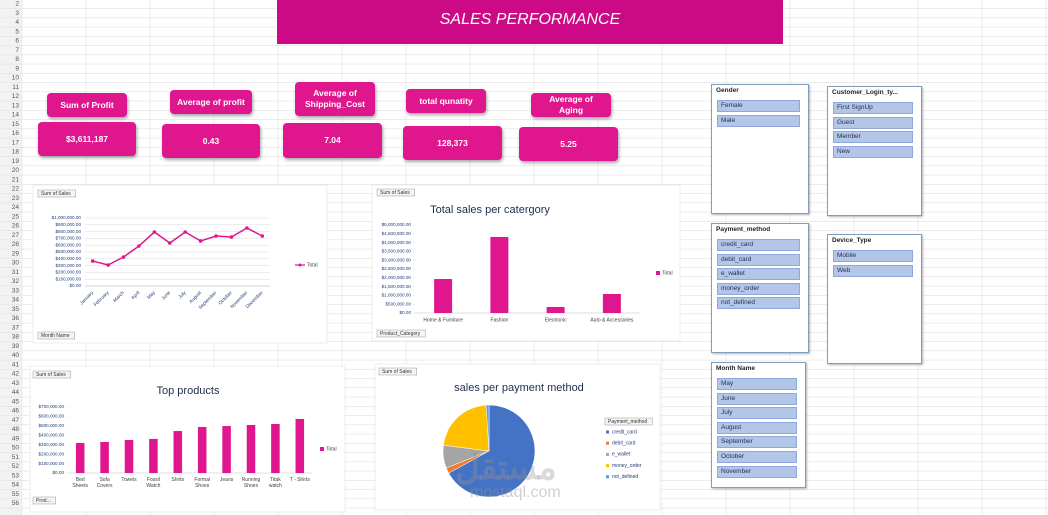  I want to click on x-tick-label: Shirts, so click(178, 480).